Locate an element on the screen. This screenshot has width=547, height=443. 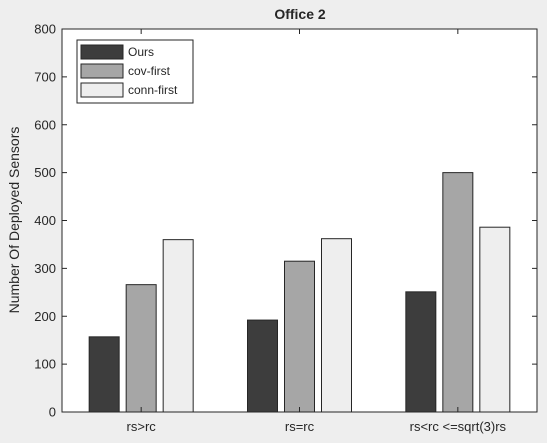
y-tick-label: 500 is located at coordinates (45, 172).